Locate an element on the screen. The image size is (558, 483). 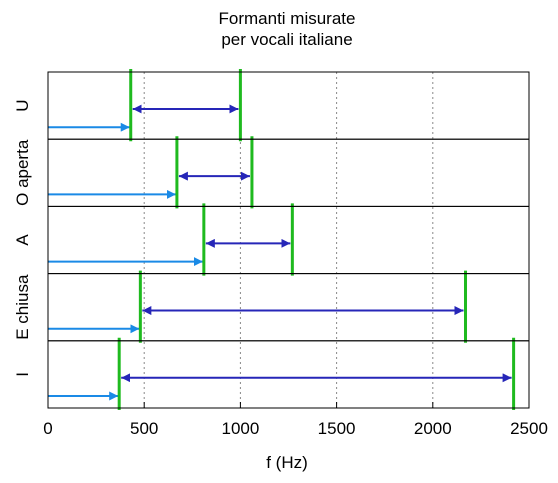
row-label: E chiusa is located at coordinates (22, 307).